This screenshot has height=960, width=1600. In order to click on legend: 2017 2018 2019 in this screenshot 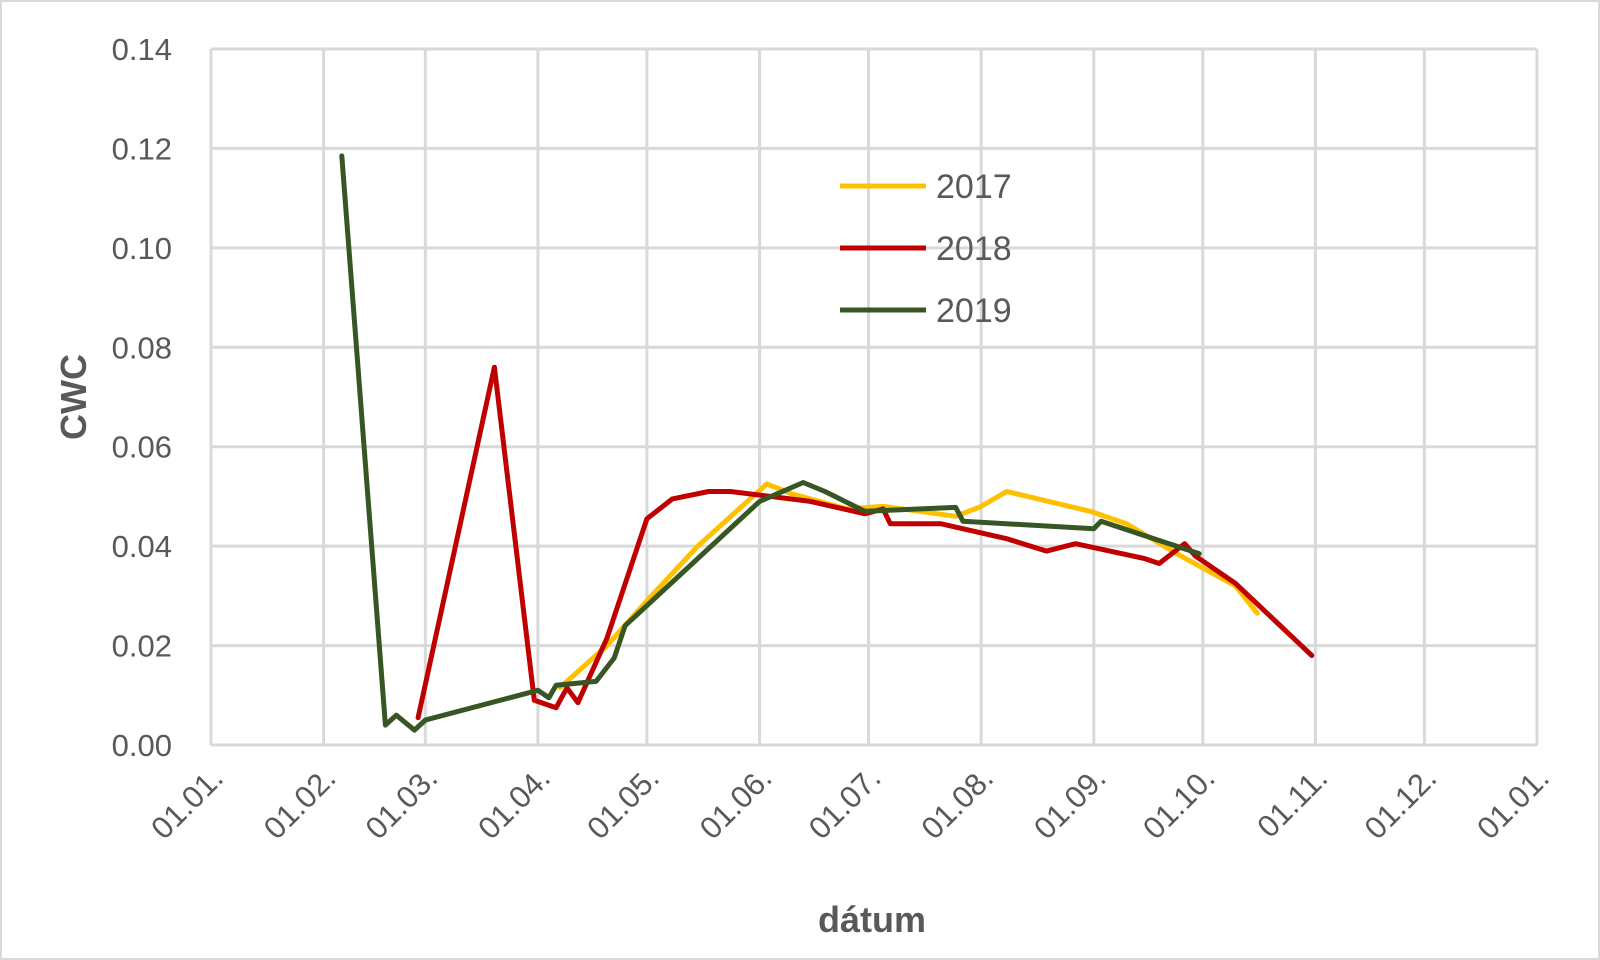, I will do `click(926, 249)`.